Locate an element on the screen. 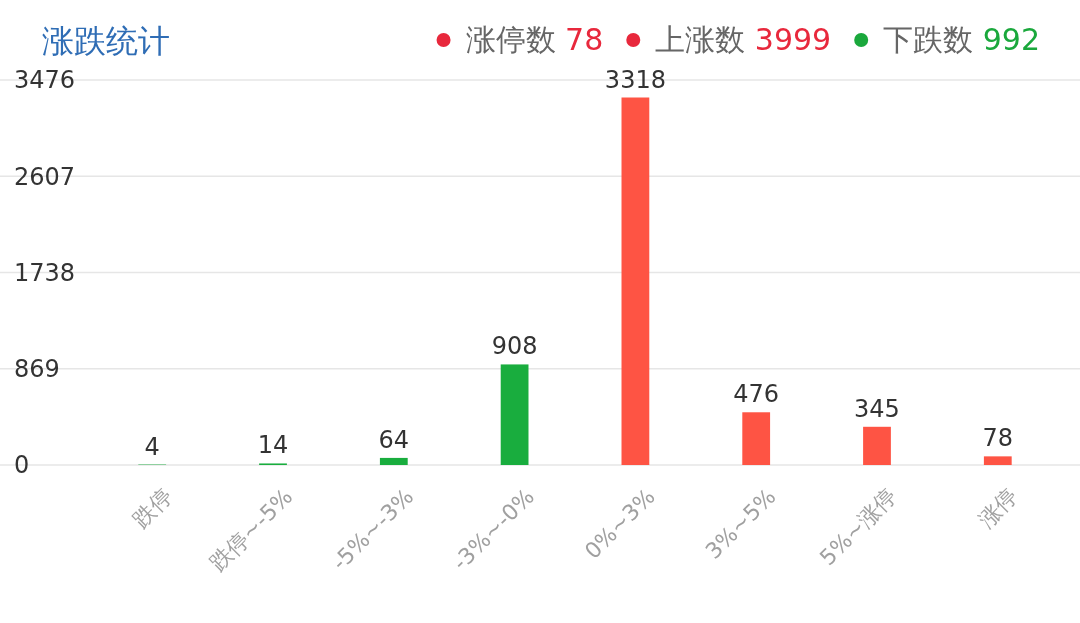 Image resolution: width=1080 pixels, height=623 pixels. chart-title: 涨跌统计 is located at coordinates (106, 41).